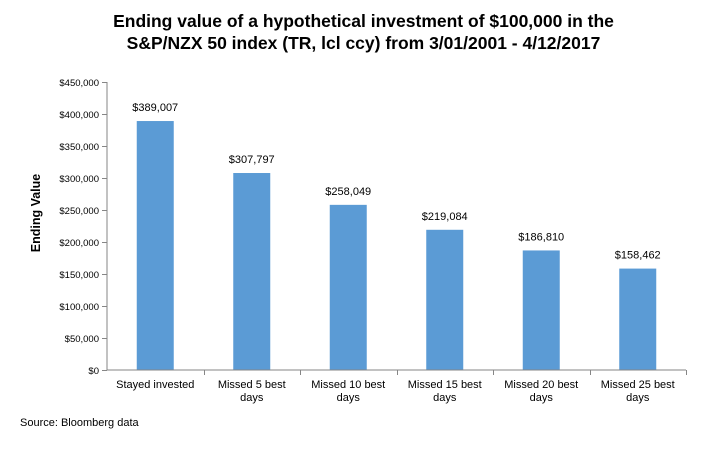 The image size is (727, 449). What do you see at coordinates (79, 275) in the screenshot?
I see `y-tick-label: $150,000` at bounding box center [79, 275].